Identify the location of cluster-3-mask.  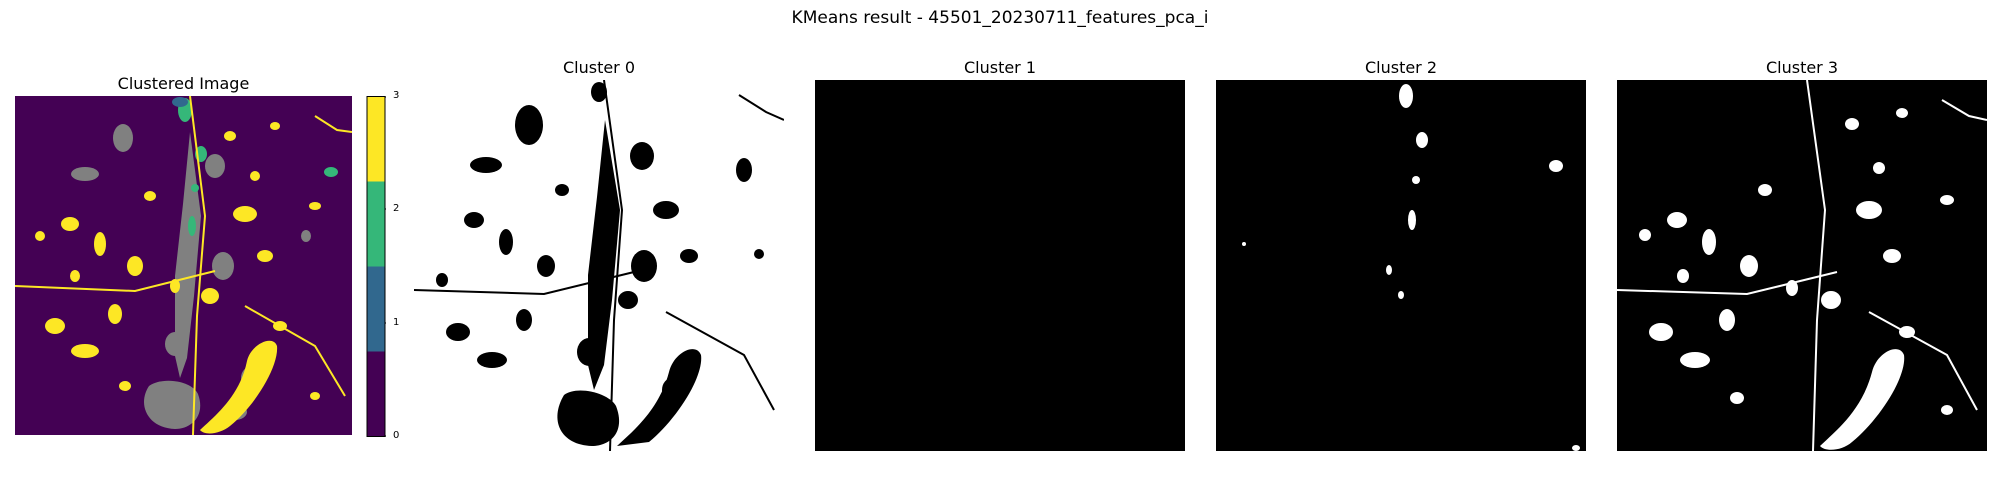
(1802, 265).